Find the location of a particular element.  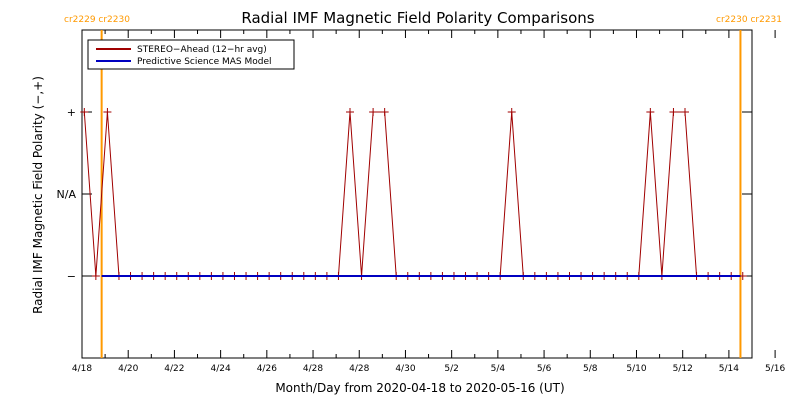

x-tick-label: 4/26 is located at coordinates (267, 369).